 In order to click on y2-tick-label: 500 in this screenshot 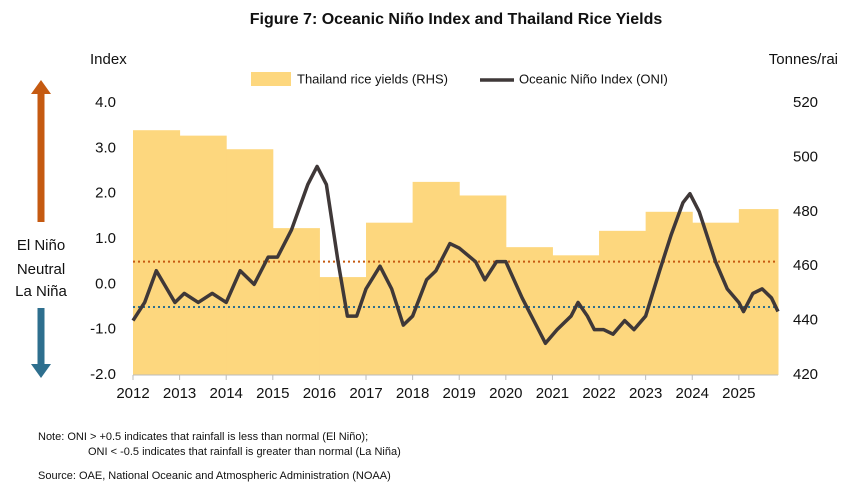, I will do `click(805, 156)`.